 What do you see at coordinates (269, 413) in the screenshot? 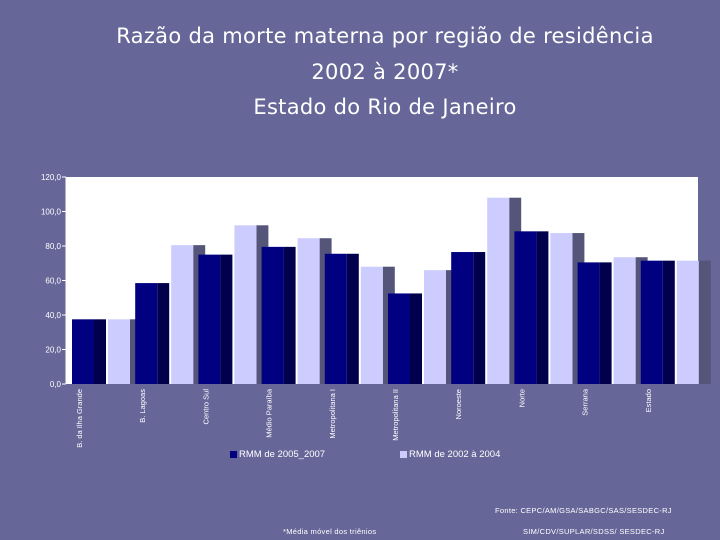
I see `x-category-label: Médio Paraíba` at bounding box center [269, 413].